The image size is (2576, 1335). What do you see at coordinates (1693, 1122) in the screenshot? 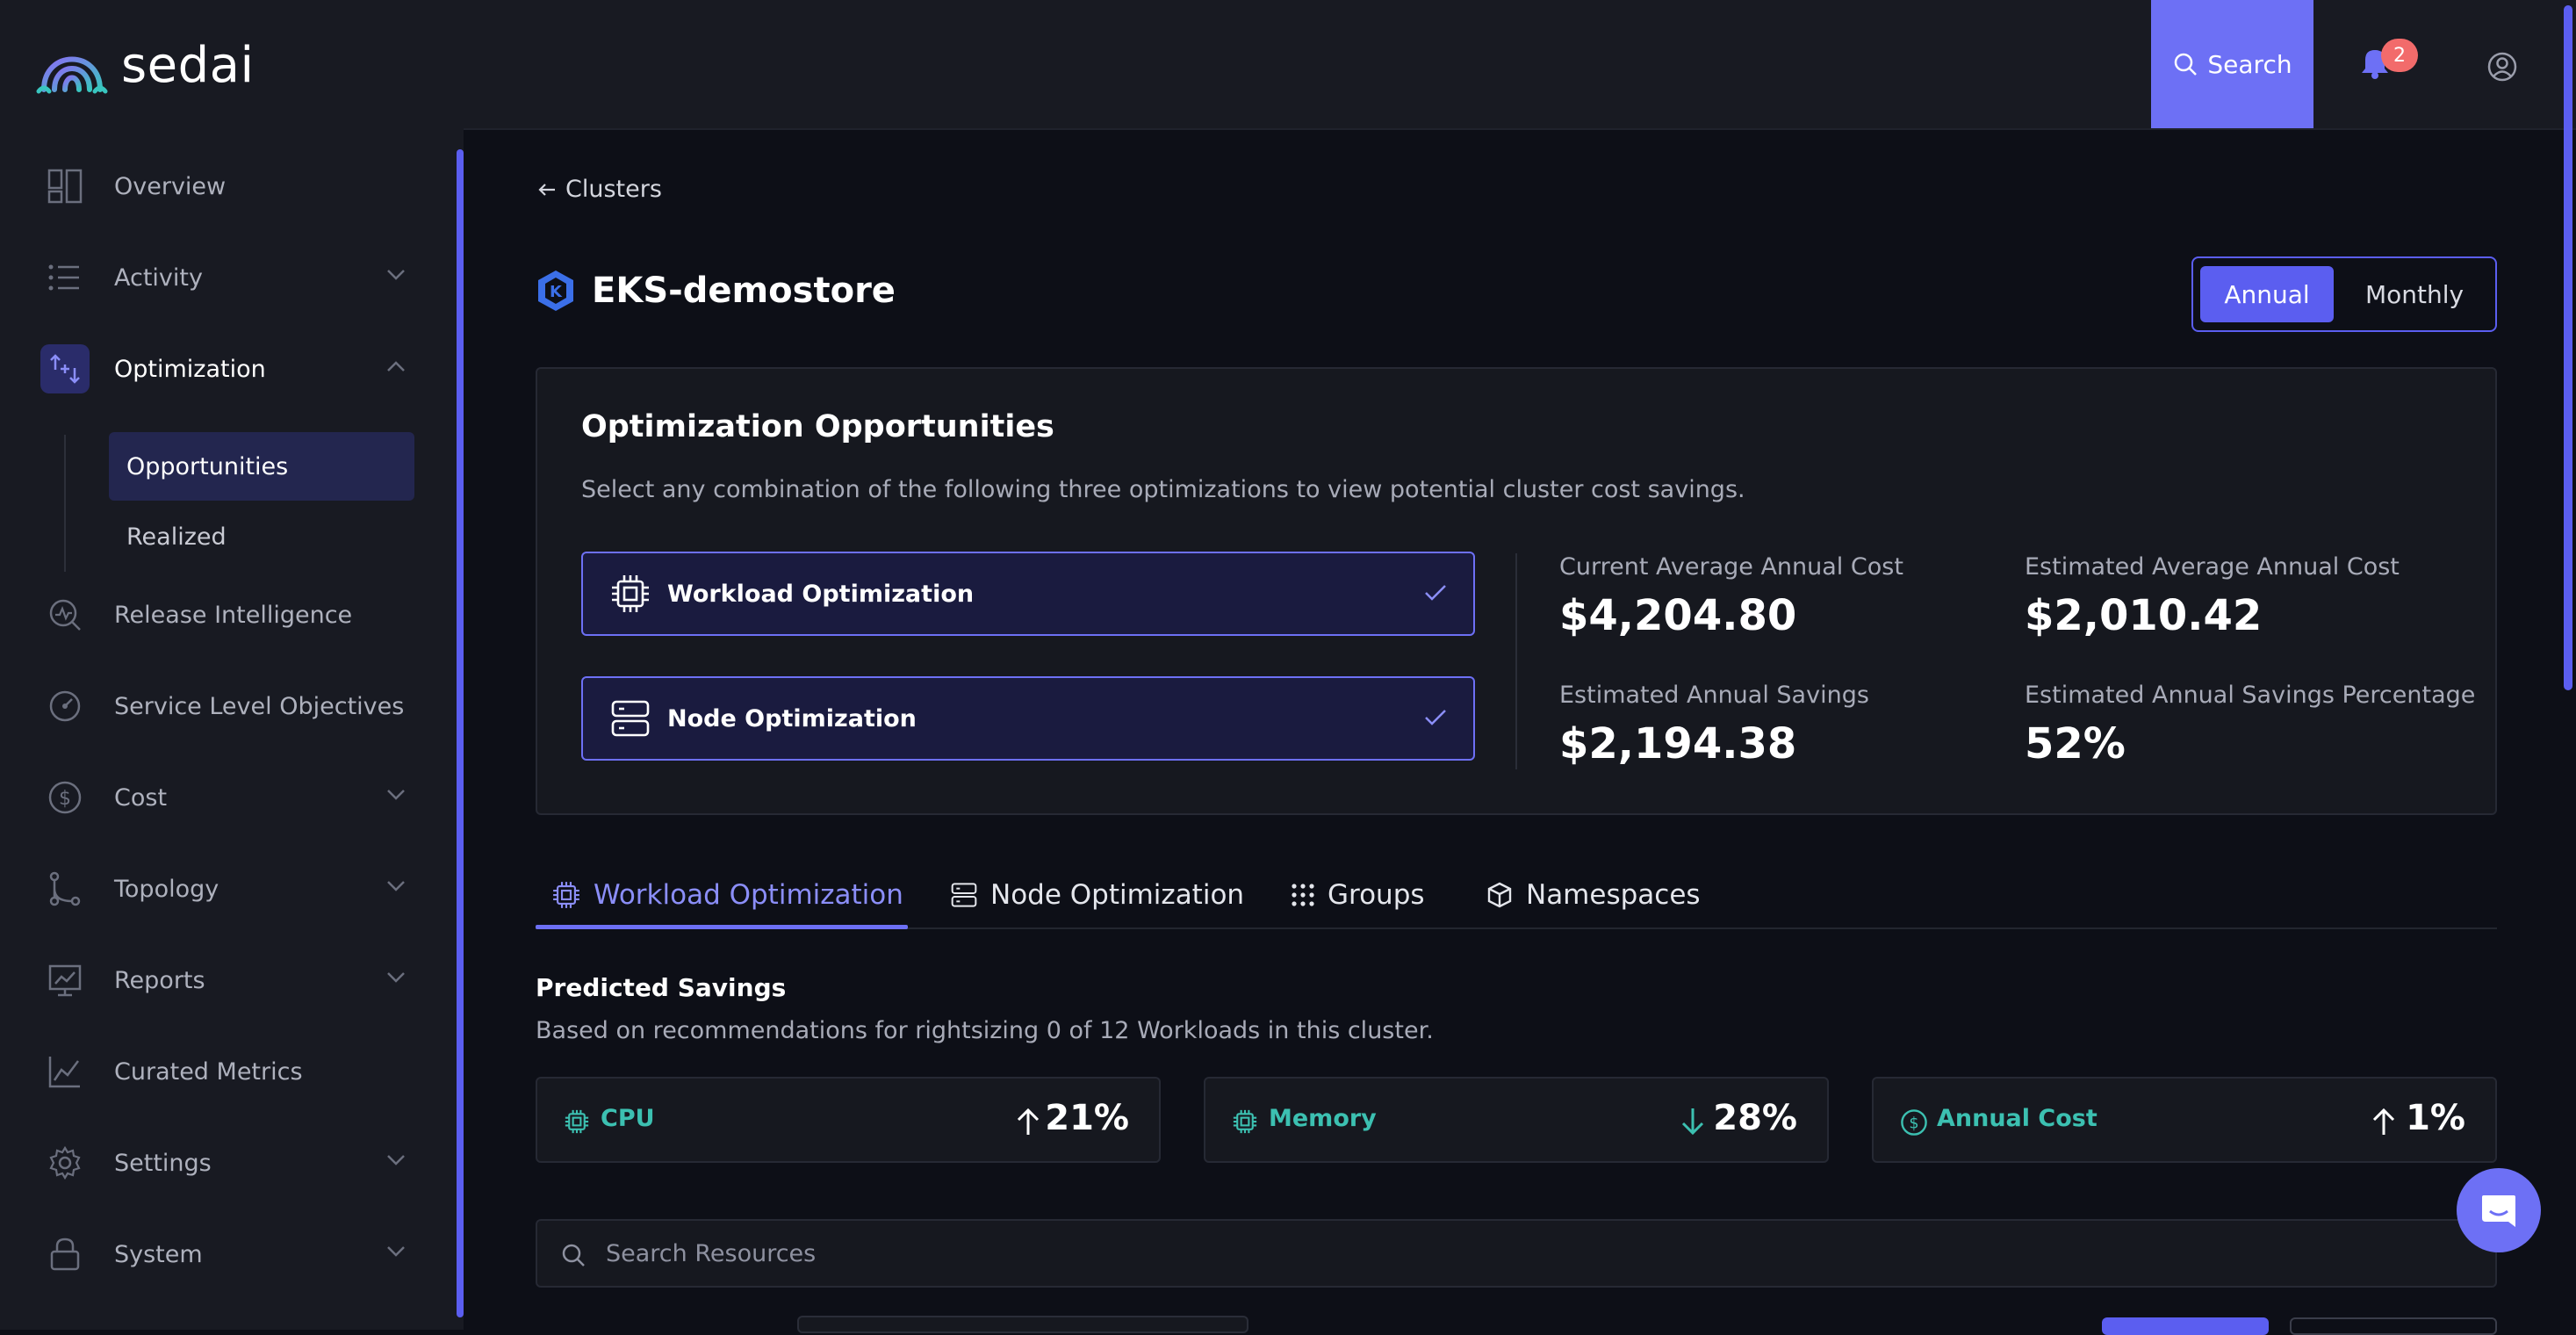
I see `arrow-down-icon` at bounding box center [1693, 1122].